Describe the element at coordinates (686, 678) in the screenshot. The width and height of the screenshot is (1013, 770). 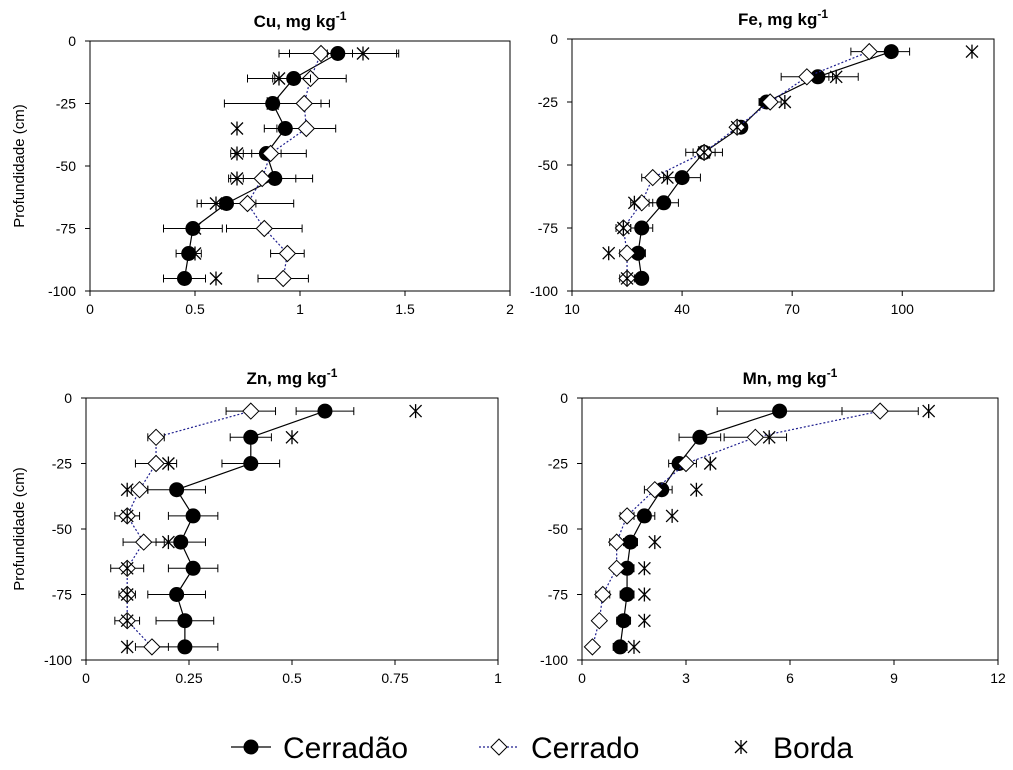
I see `x-tick-label: 3` at that location.